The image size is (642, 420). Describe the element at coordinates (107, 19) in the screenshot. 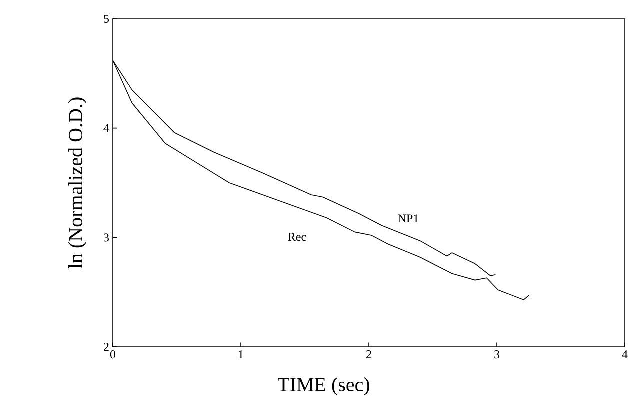

I see `y-tick-label: 5` at that location.